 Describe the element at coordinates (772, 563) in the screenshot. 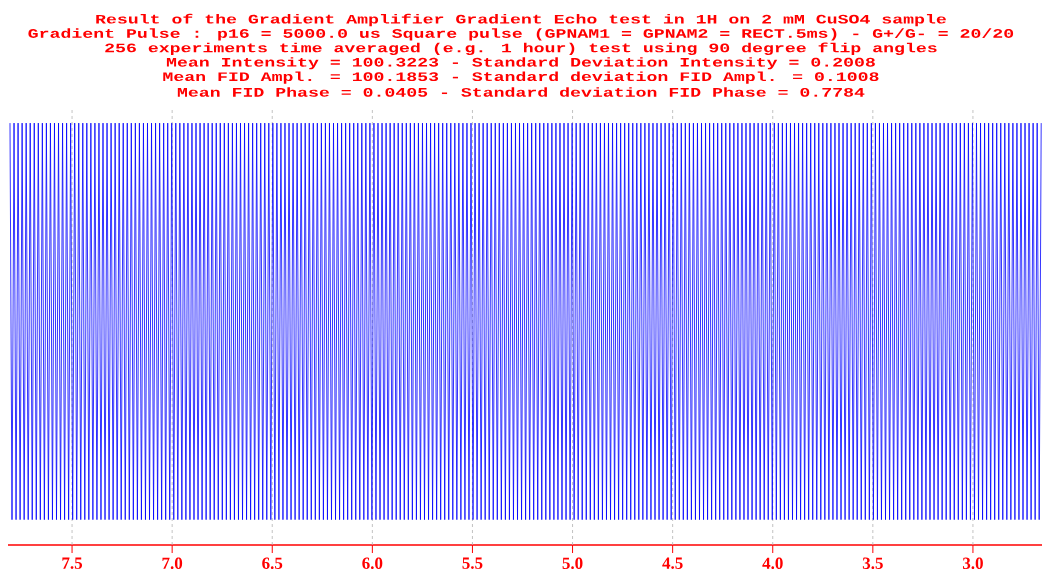

I see `x-tick-label: 4.0` at that location.